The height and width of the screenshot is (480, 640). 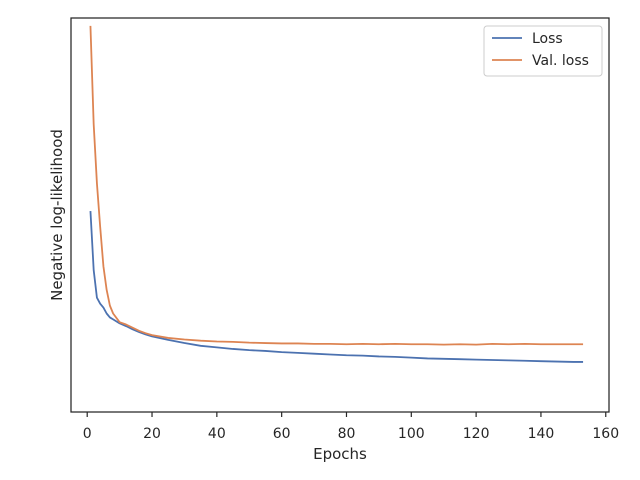 I want to click on x-tick-label: 60, so click(x=282, y=434).